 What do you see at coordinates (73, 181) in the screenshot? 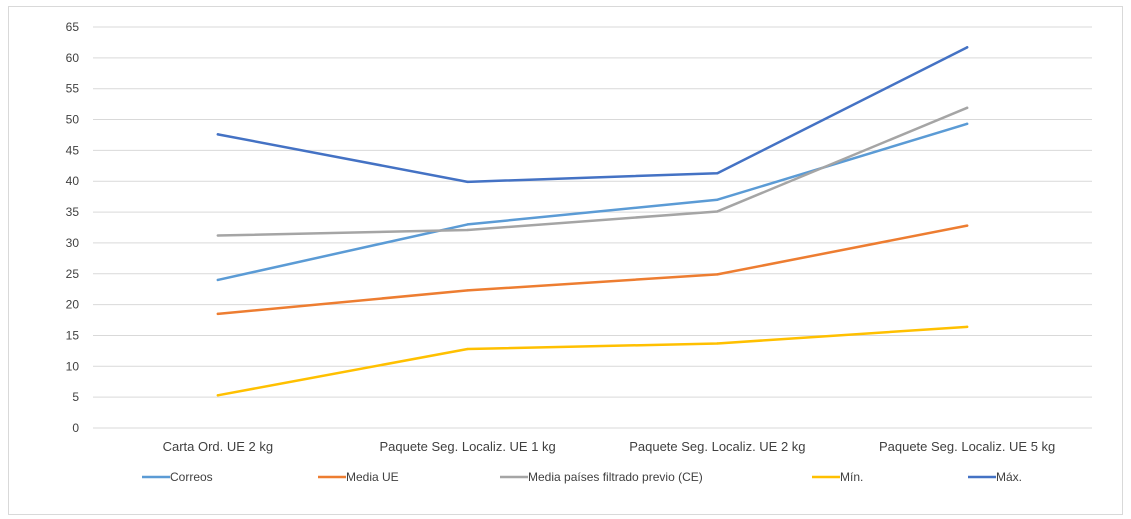
I see `y-tick-label: 40` at bounding box center [73, 181].